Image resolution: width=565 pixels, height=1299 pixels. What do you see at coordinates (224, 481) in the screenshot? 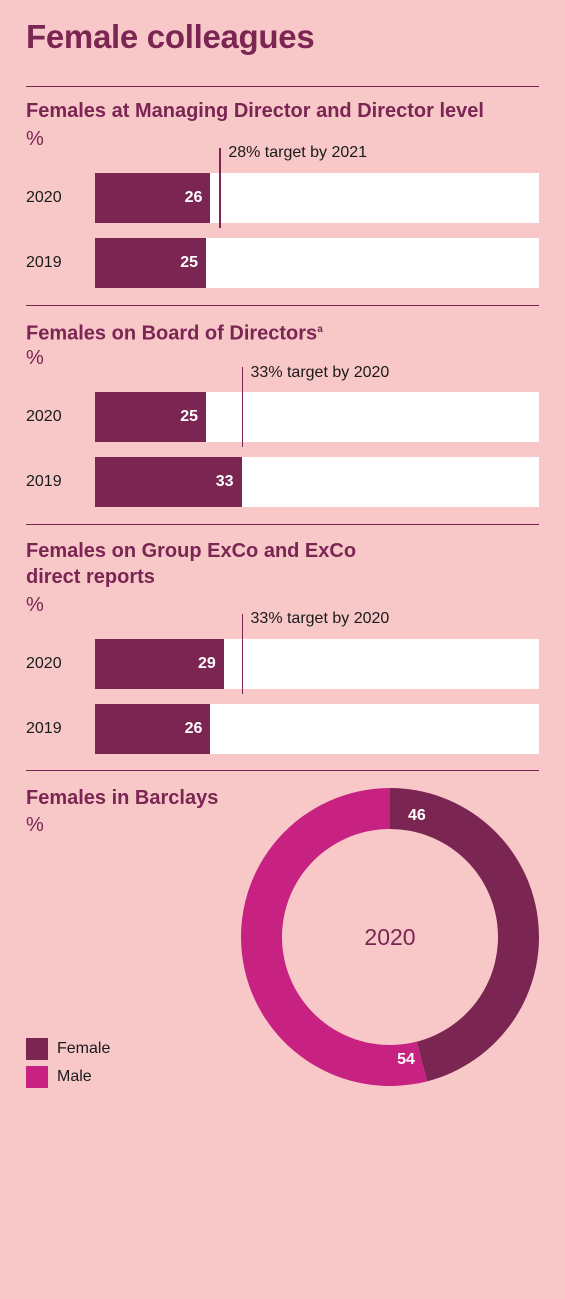
I see `bar-value: 33` at bounding box center [224, 481].